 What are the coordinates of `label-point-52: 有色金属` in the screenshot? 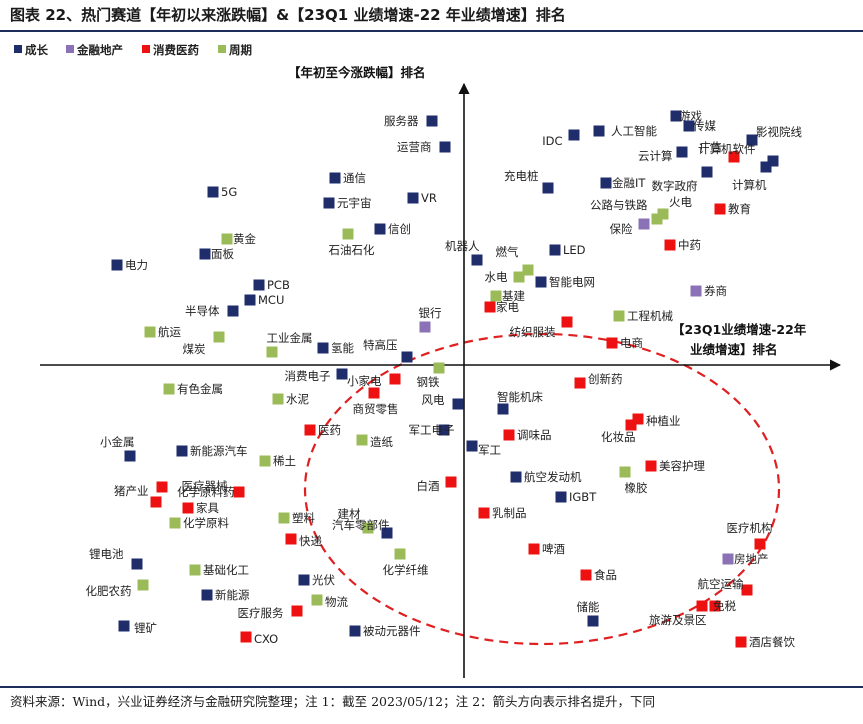 It's located at (200, 389).